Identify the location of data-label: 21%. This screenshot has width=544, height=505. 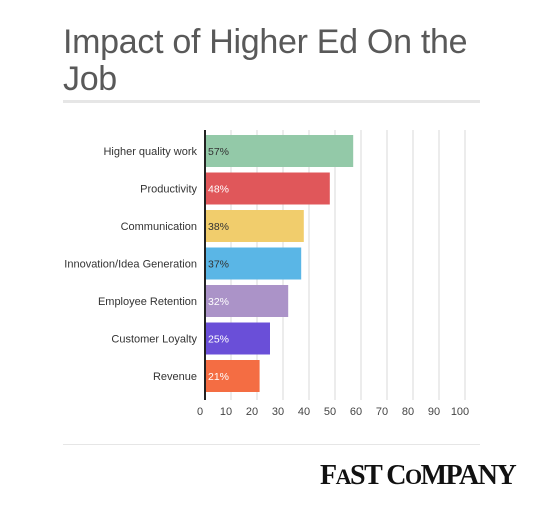
(218, 377).